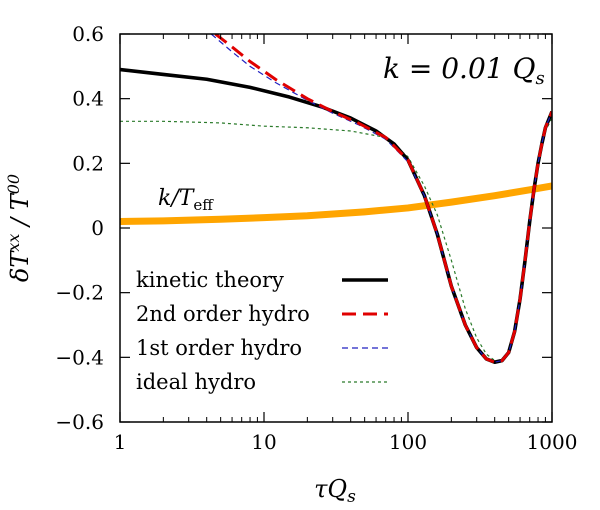 The image size is (600, 510). What do you see at coordinates (79, 422) in the screenshot?
I see `y-tick-label: −0.6` at bounding box center [79, 422].